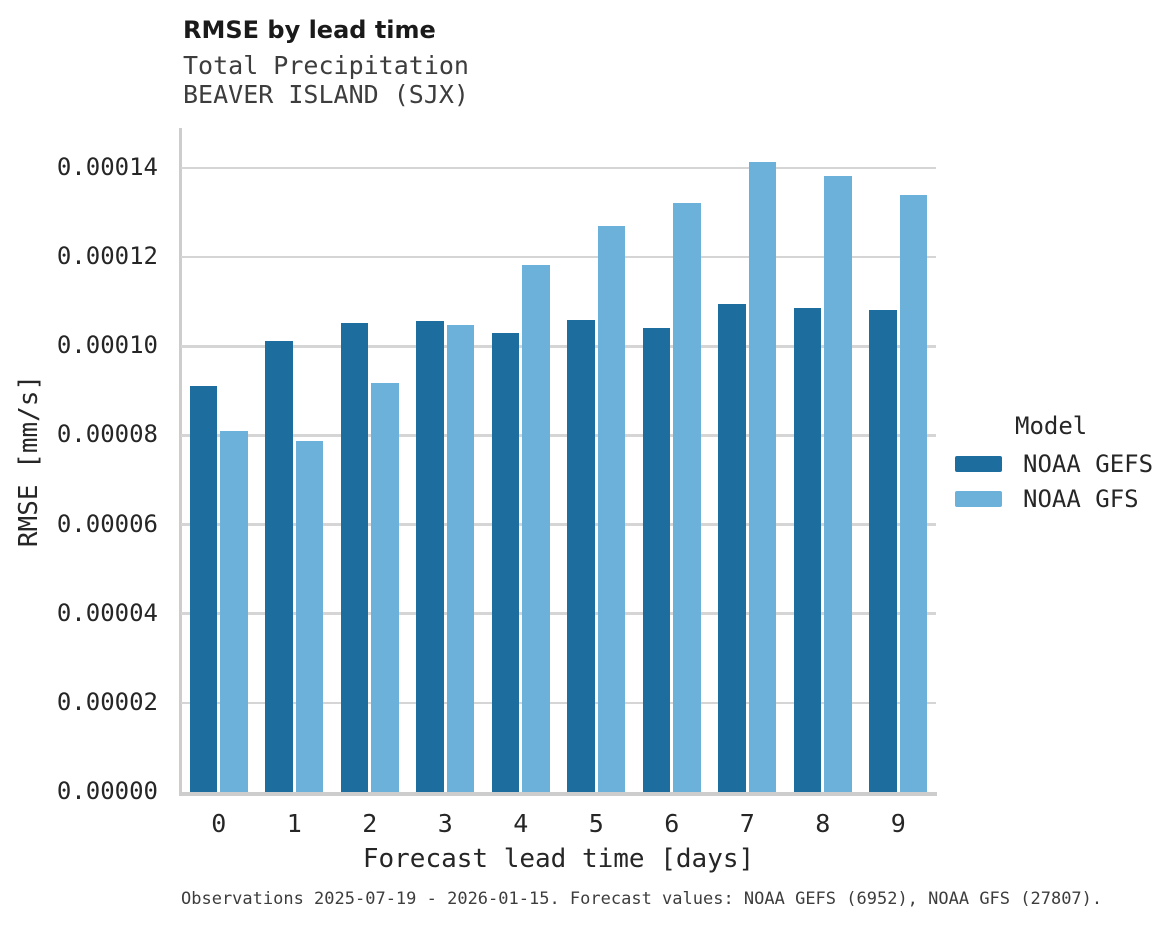  Describe the element at coordinates (1081, 499) in the screenshot. I see `legend-label-noaa-gfs: NOAA GFS` at that location.